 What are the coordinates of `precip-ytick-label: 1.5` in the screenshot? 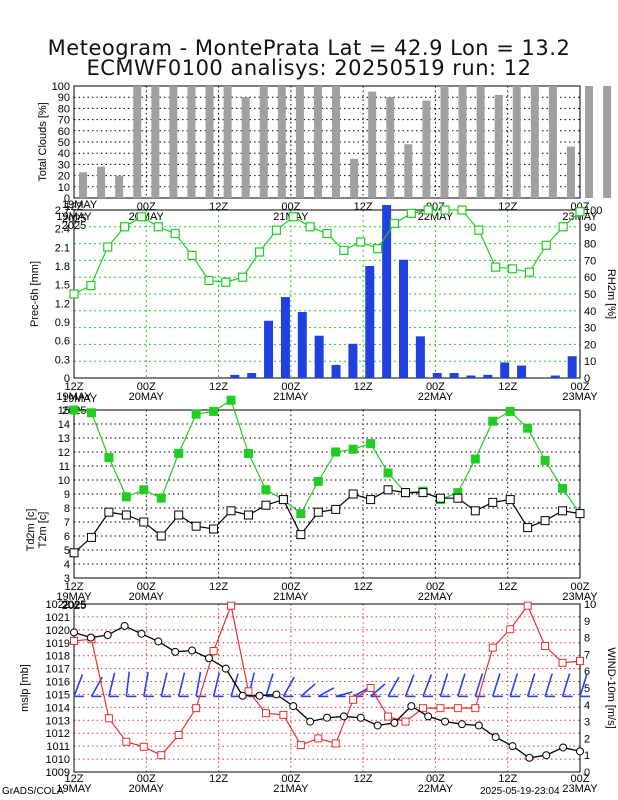 It's located at (62, 286).